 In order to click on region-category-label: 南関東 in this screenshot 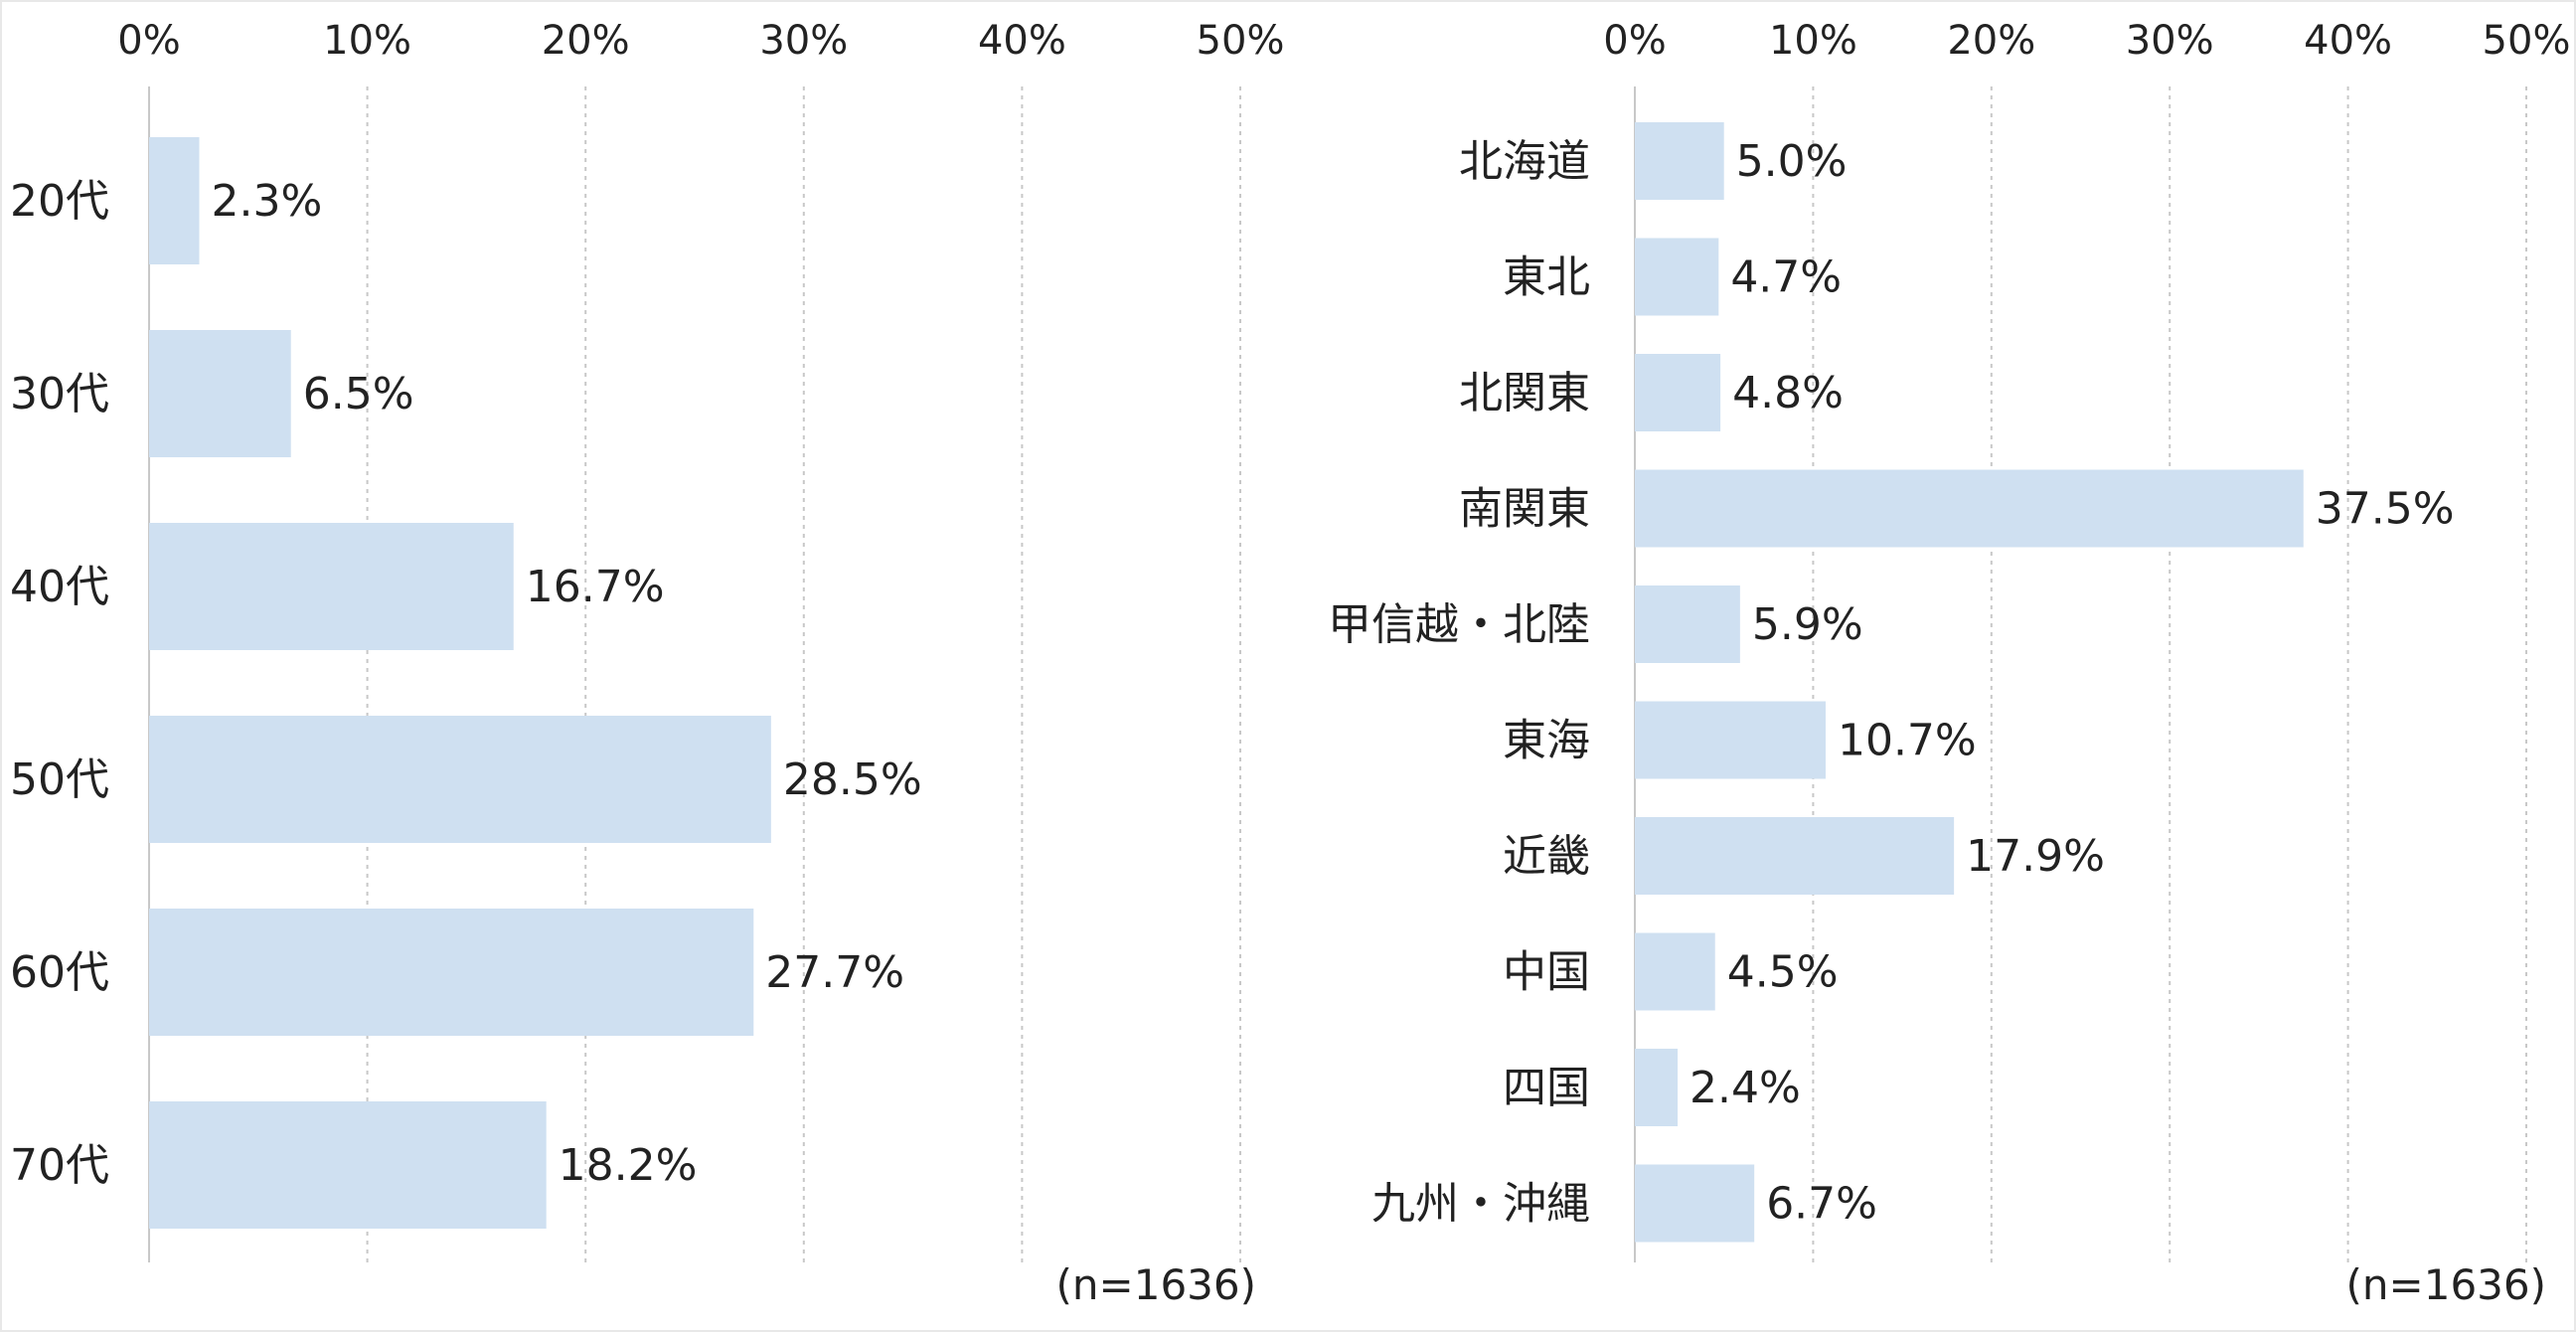, I will do `click(1524, 509)`.